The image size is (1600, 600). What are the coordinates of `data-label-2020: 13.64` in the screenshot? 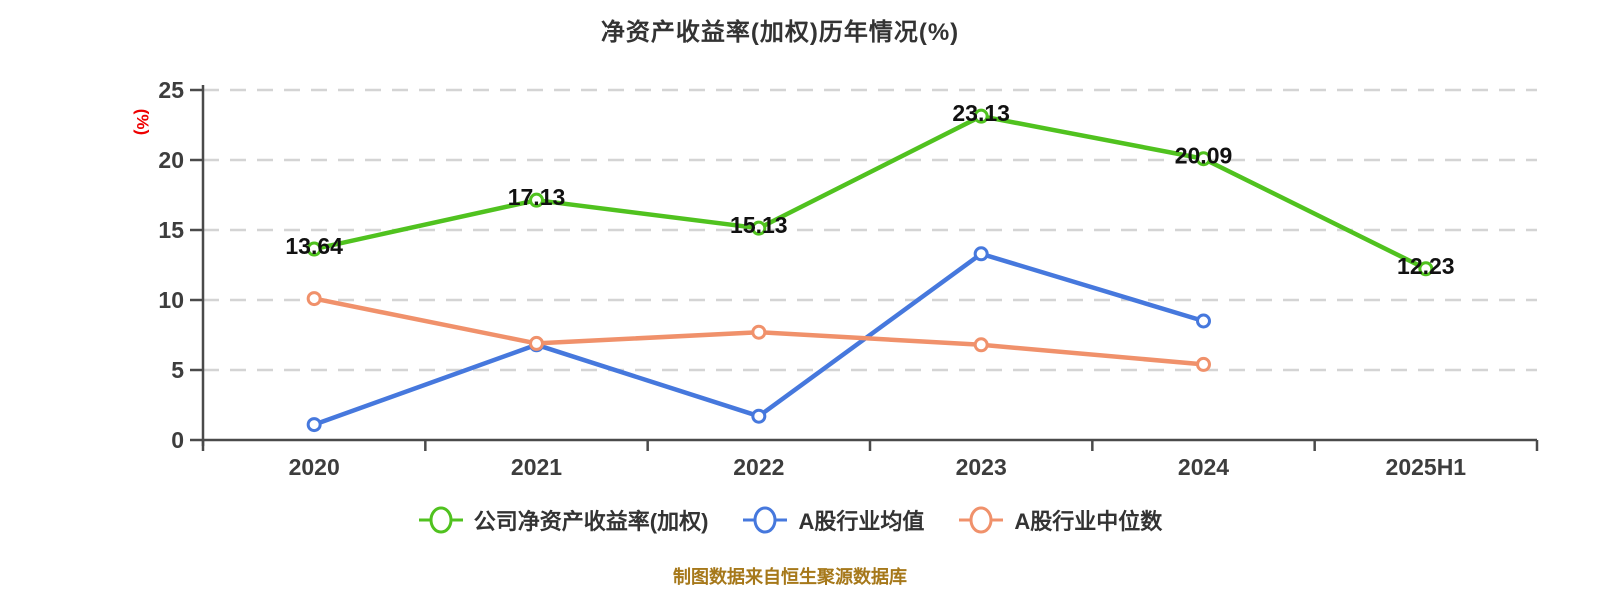 It's located at (314, 246).